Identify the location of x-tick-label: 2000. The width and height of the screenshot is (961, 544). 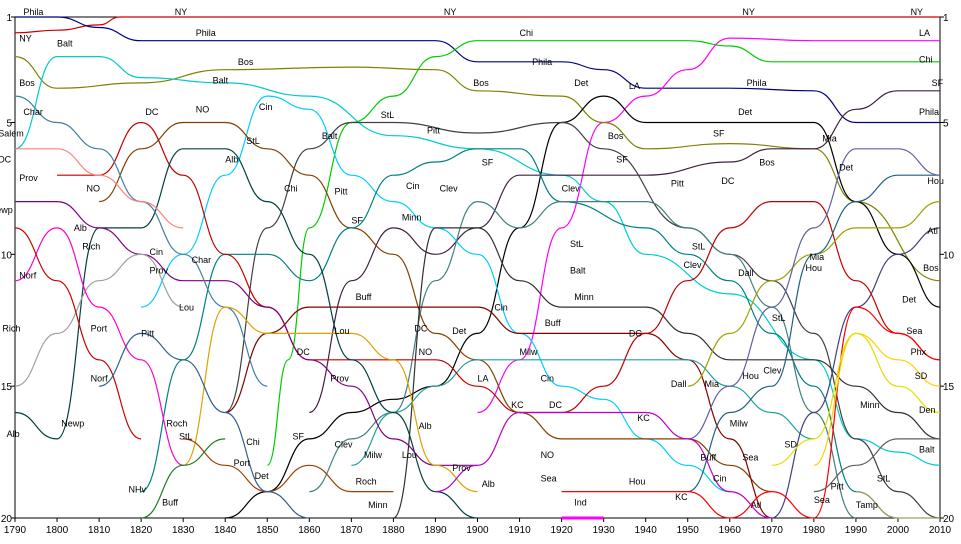
(898, 530).